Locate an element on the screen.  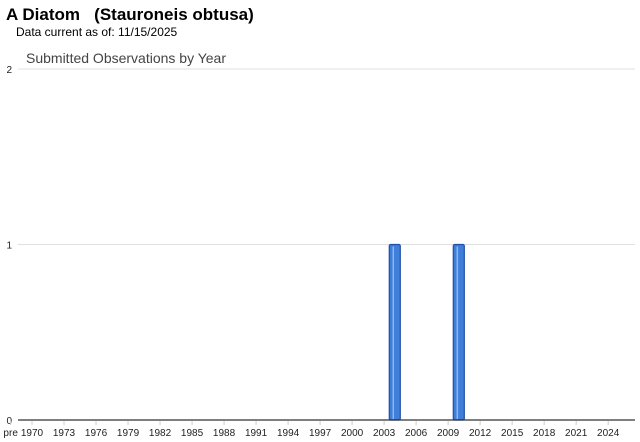
y-tick-label: 2 is located at coordinates (9, 70).